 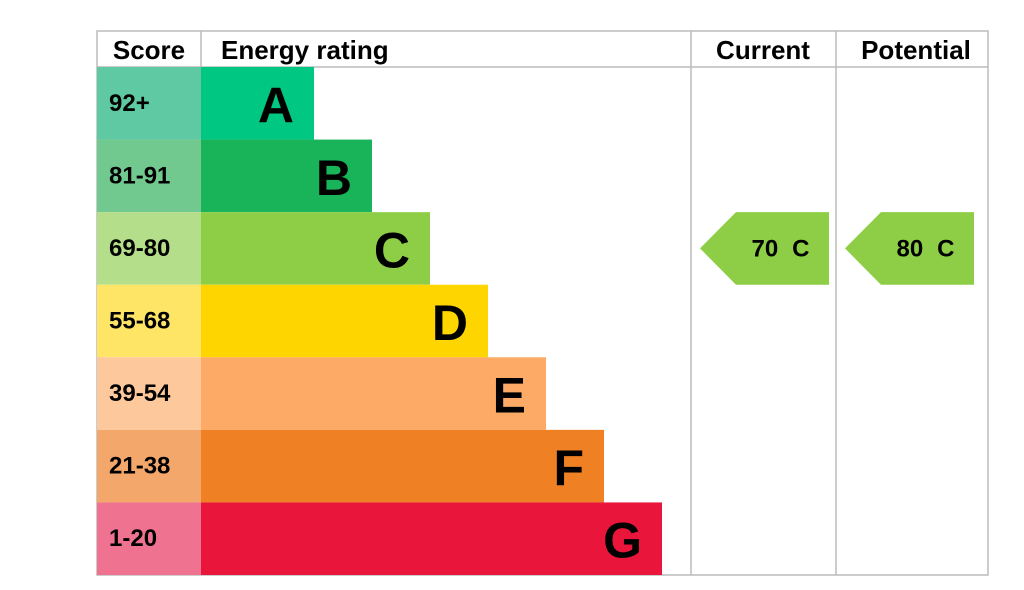 What do you see at coordinates (140, 393) in the screenshot?
I see `score-label: 39-54` at bounding box center [140, 393].